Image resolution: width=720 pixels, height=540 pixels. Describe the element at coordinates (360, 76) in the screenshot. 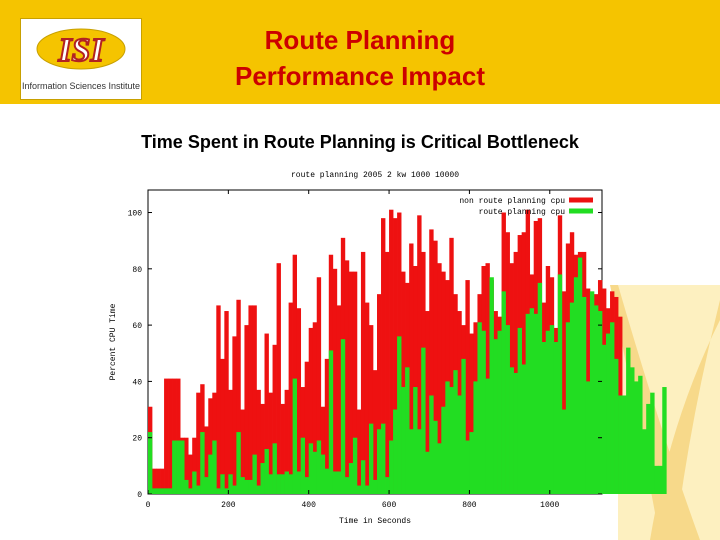

I see `title-line-2: Performance Impact` at that location.